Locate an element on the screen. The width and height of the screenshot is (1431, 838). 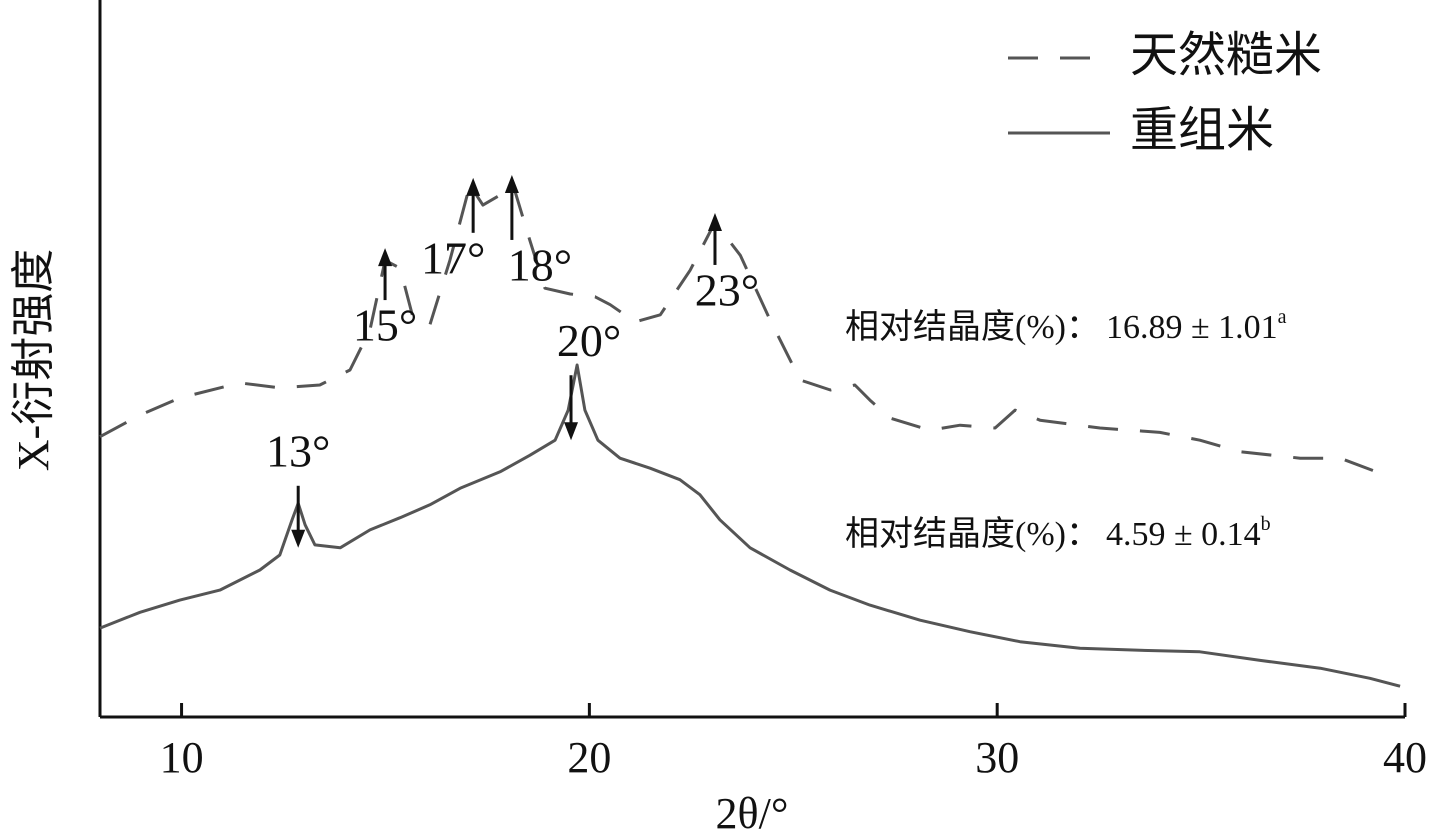
annotation-label: 23° is located at coordinates (727, 290).